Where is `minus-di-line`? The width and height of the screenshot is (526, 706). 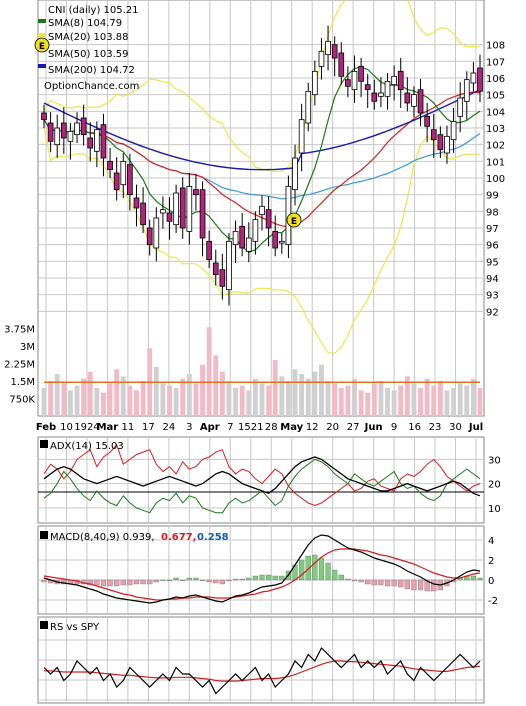
minus-di-line is located at coordinates (262, 475).